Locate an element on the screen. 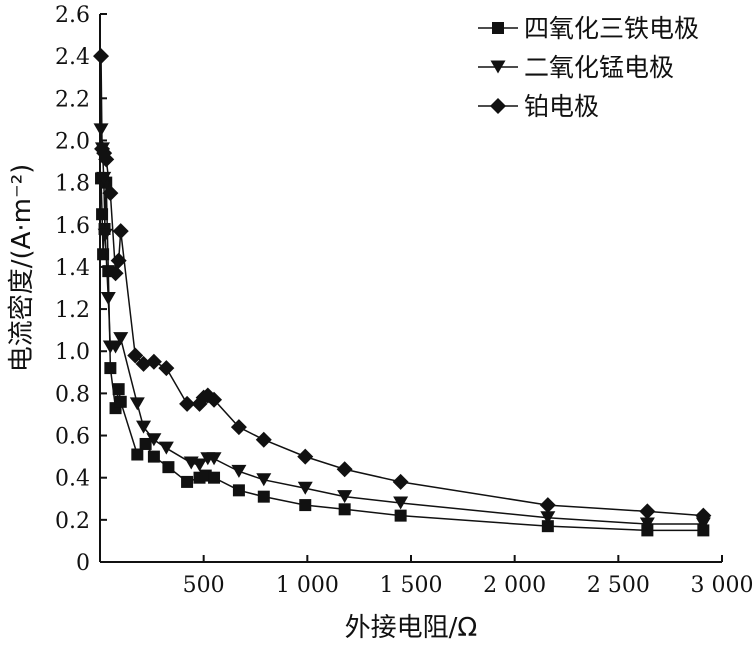 Image resolution: width=754 pixels, height=647 pixels. y-tick-label: 1.6 is located at coordinates (72, 226).